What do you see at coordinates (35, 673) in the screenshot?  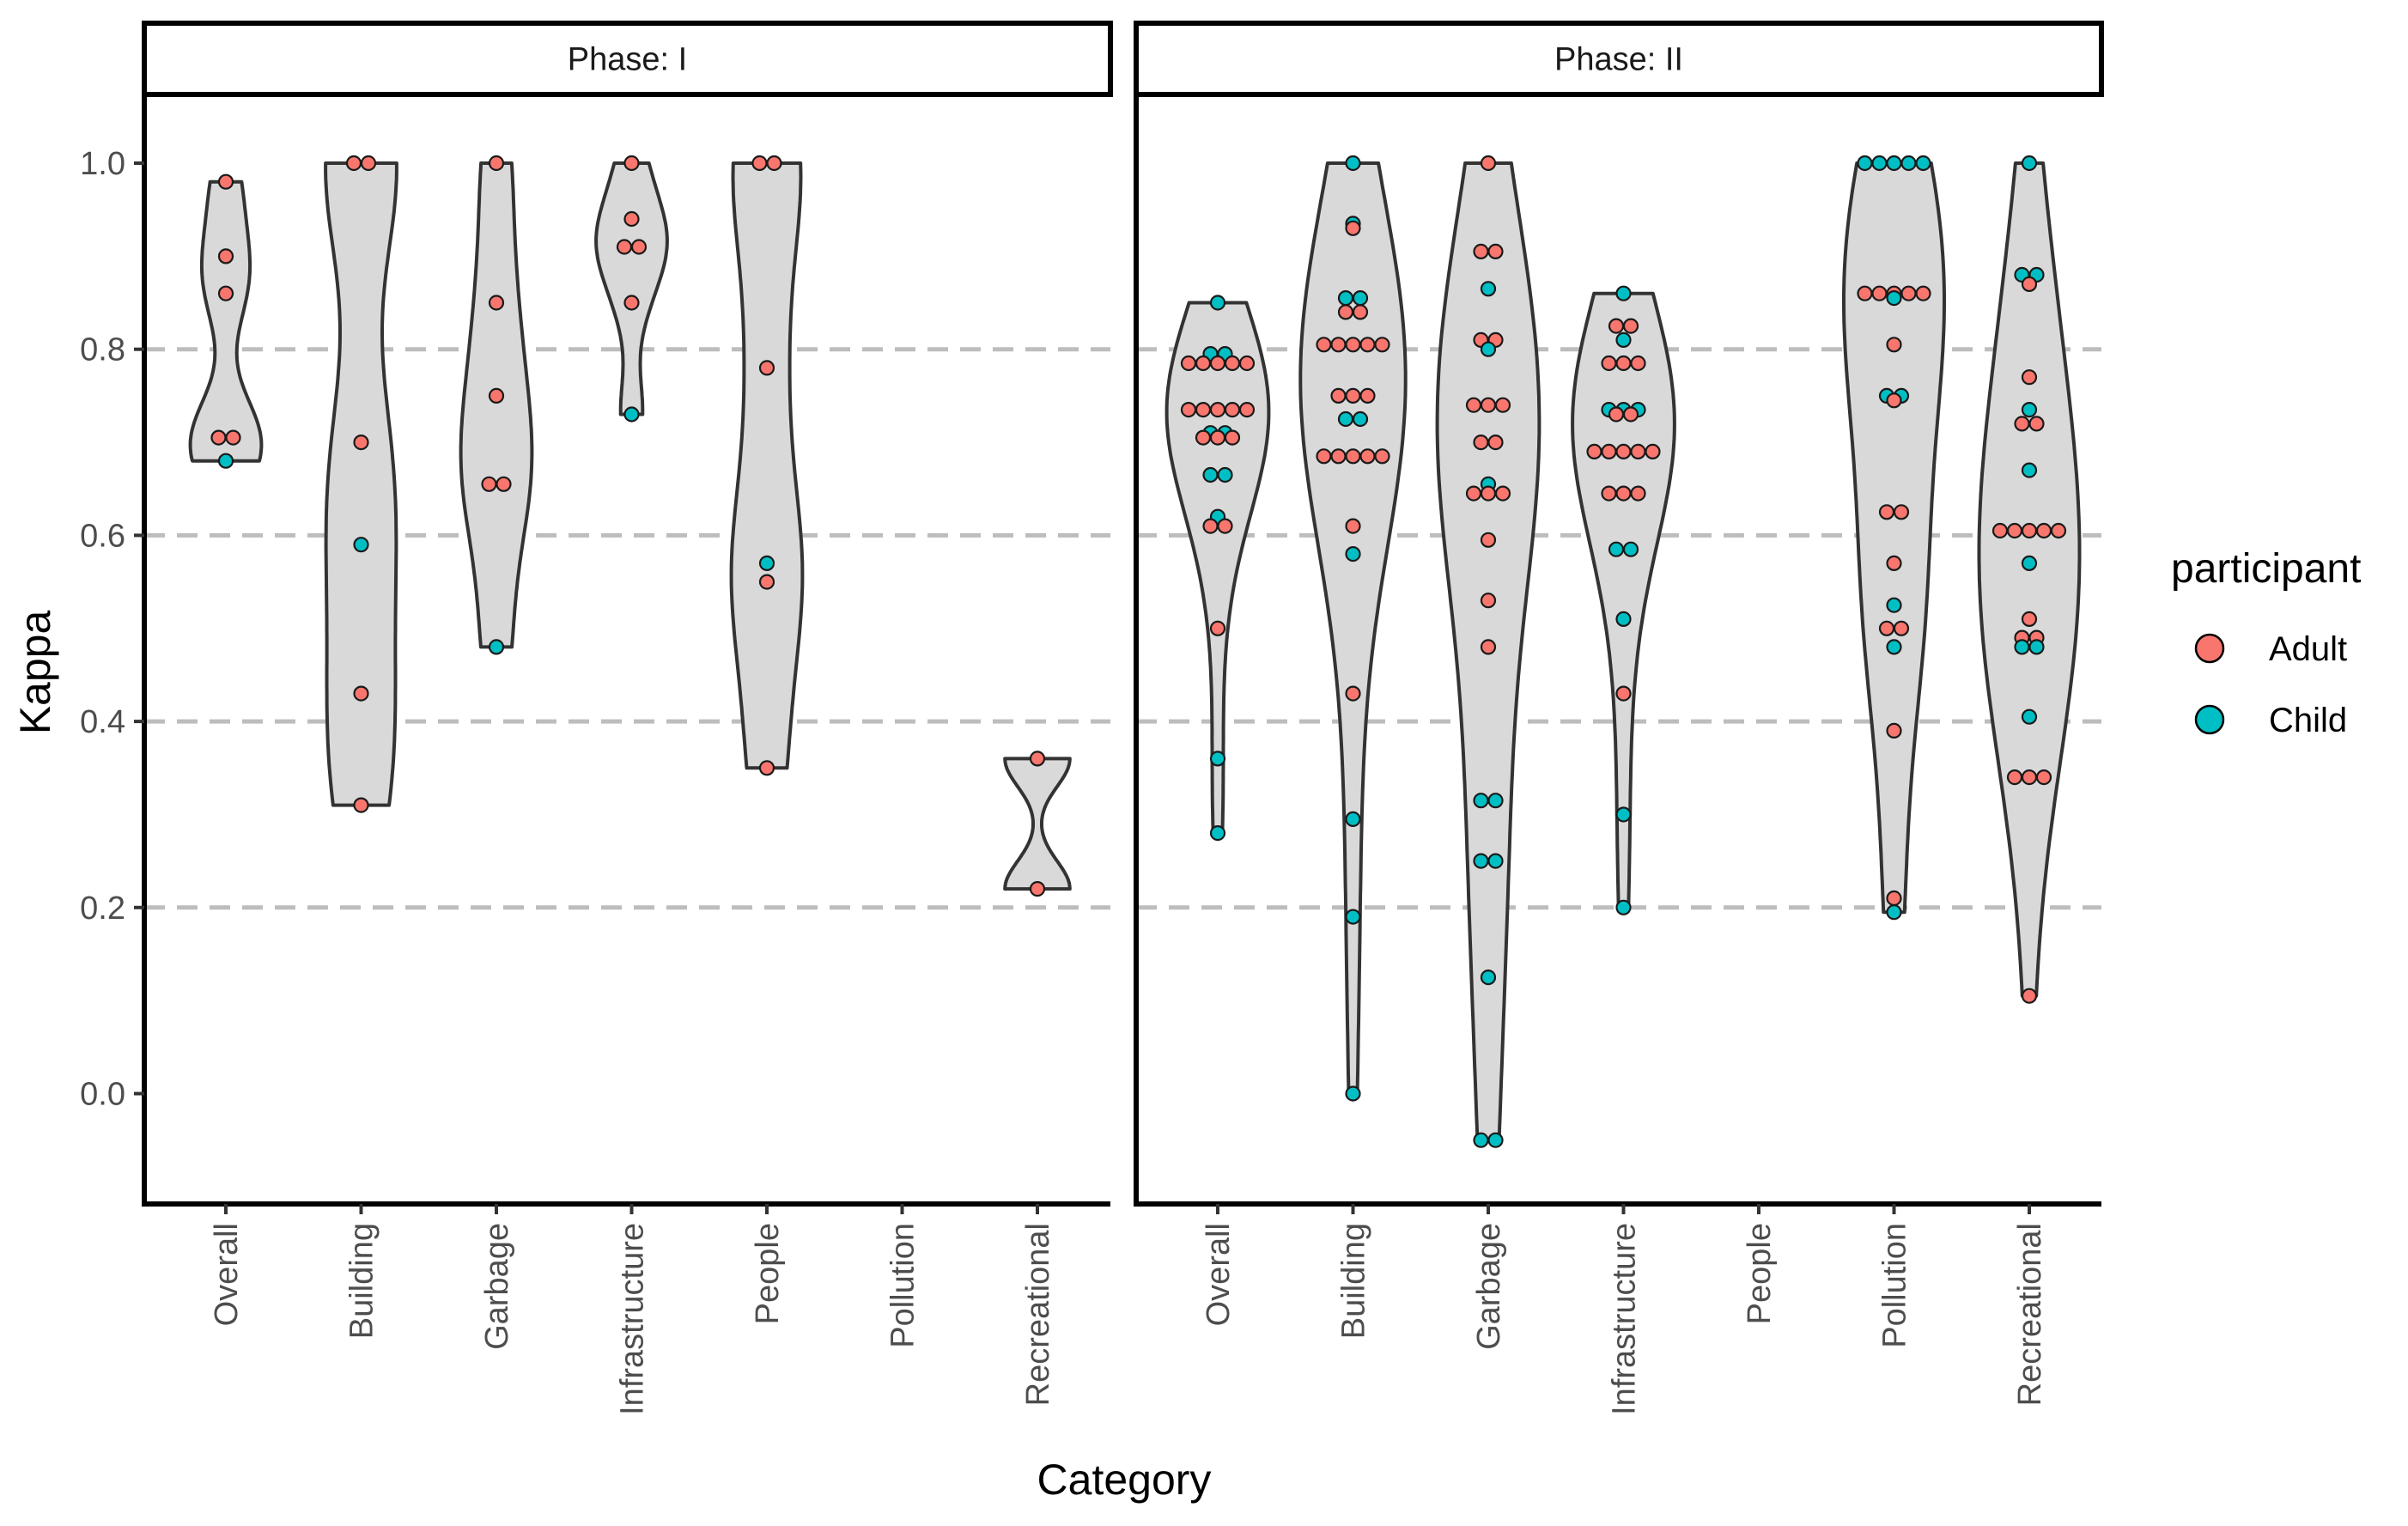 I see `y-axis-title: Kappa` at bounding box center [35, 673].